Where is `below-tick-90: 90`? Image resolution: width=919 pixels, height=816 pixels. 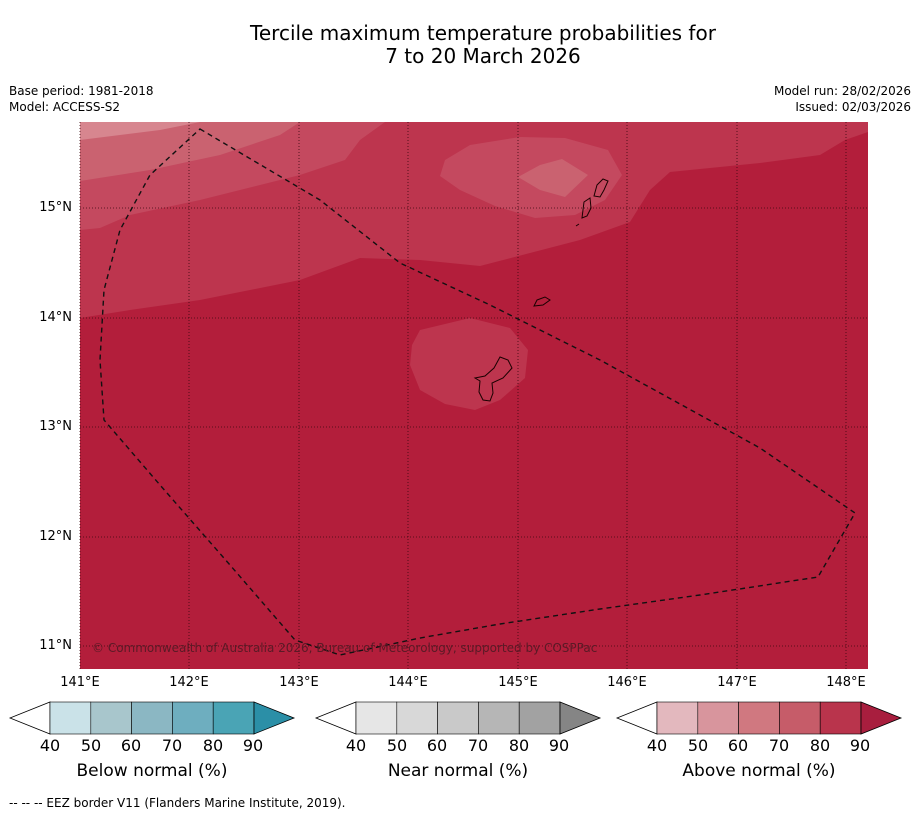
below-tick-90: 90 is located at coordinates (253, 745).